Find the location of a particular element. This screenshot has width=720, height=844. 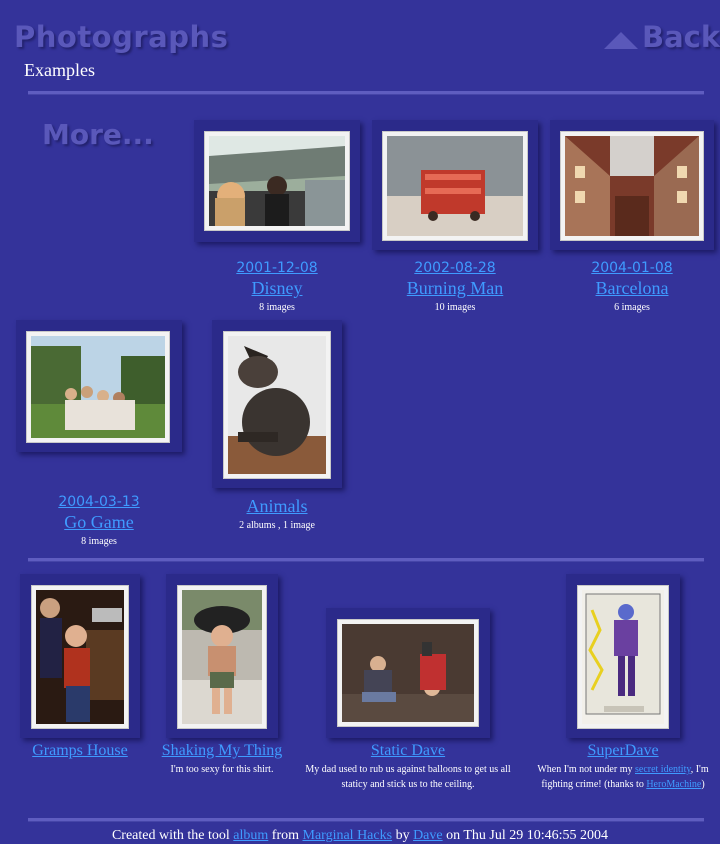

desc-text: When I'm not under my is located at coordinates (586, 769).